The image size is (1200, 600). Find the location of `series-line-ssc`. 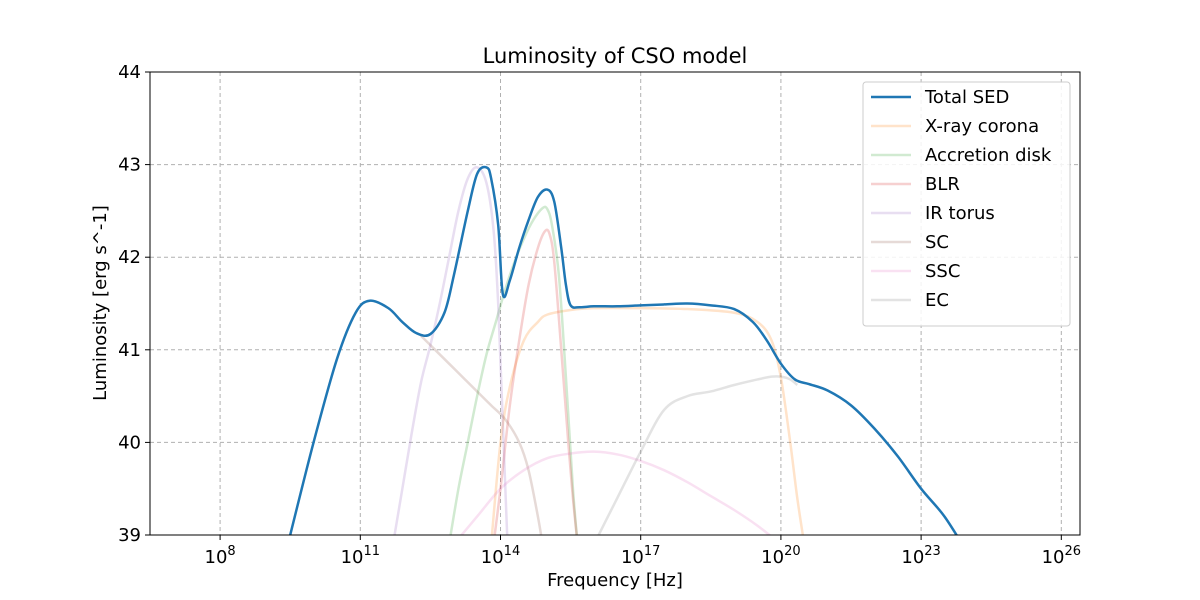

series-line-ssc is located at coordinates (615, 492).